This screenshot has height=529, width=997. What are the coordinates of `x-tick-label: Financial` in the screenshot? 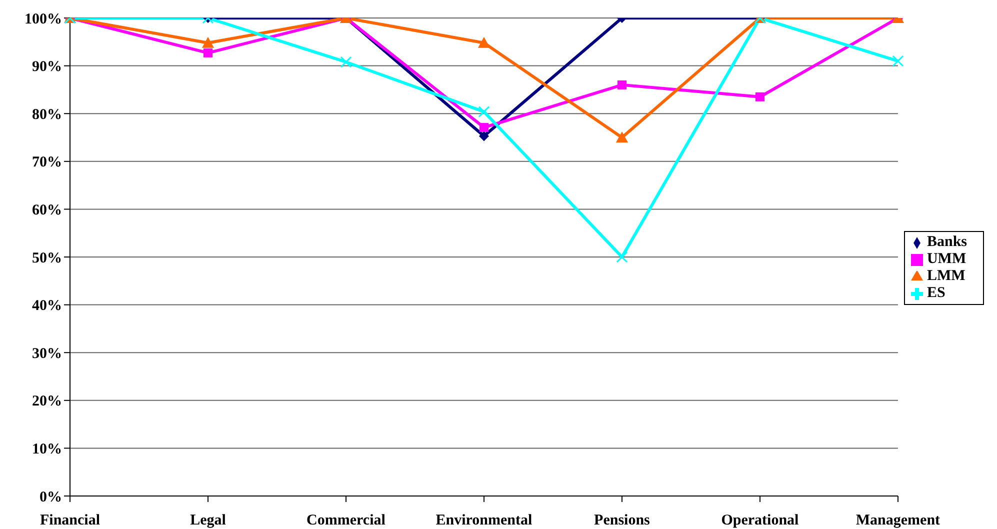 It's located at (70, 520).